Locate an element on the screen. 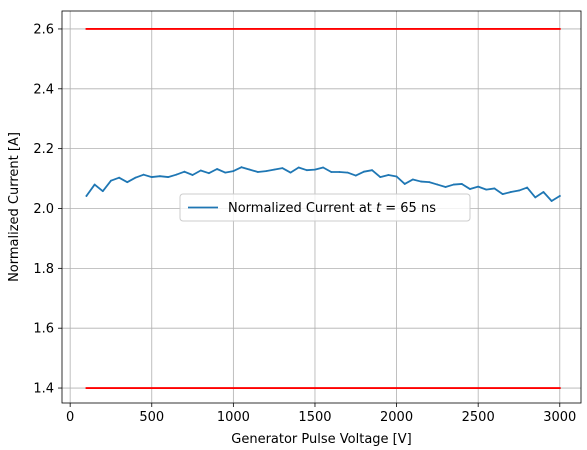  y-axis-label: Normalized Current [A] is located at coordinates (14, 207).